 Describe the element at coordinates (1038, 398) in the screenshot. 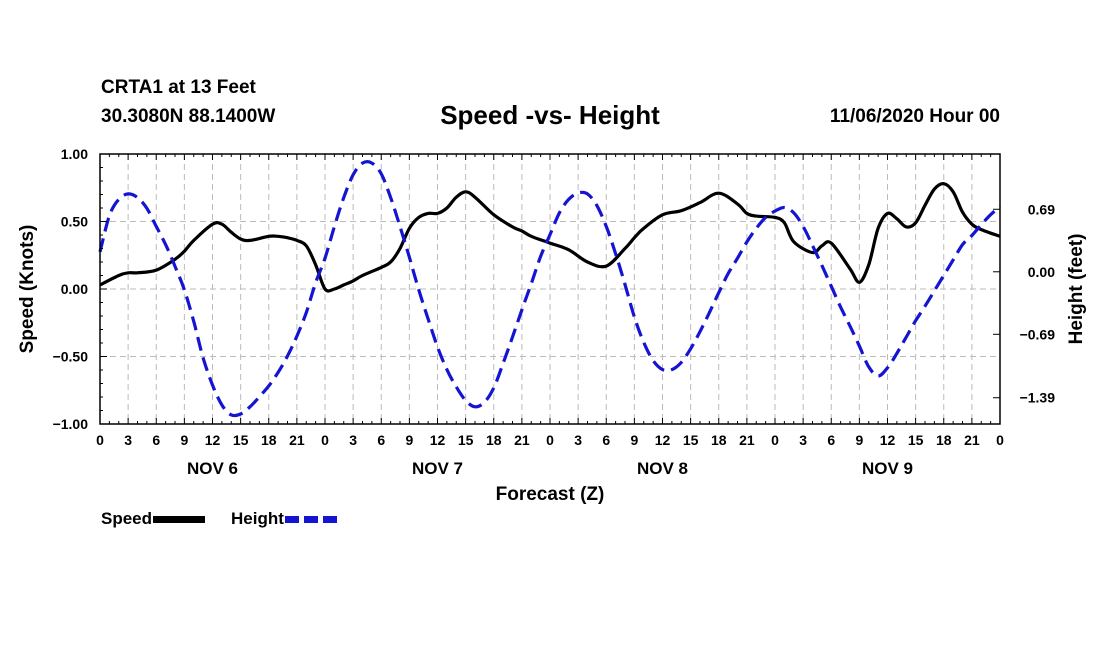

I see `y-tick-label-right: −1.39` at that location.